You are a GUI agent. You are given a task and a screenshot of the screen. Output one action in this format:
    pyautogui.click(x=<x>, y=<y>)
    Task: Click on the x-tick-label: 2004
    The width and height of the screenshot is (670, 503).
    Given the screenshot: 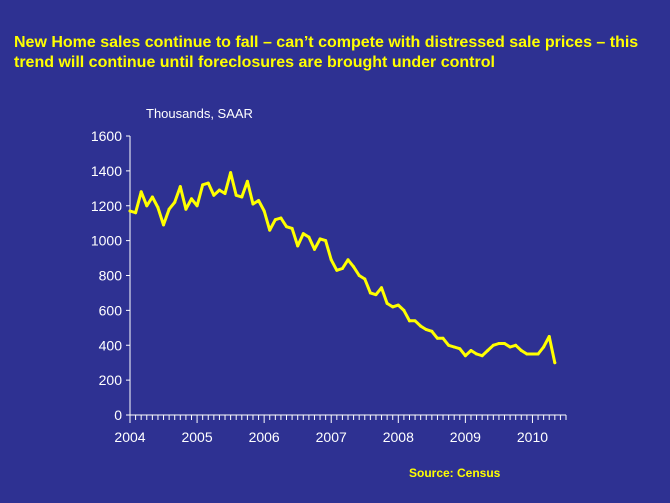 What is the action you would take?
    pyautogui.click(x=129, y=437)
    